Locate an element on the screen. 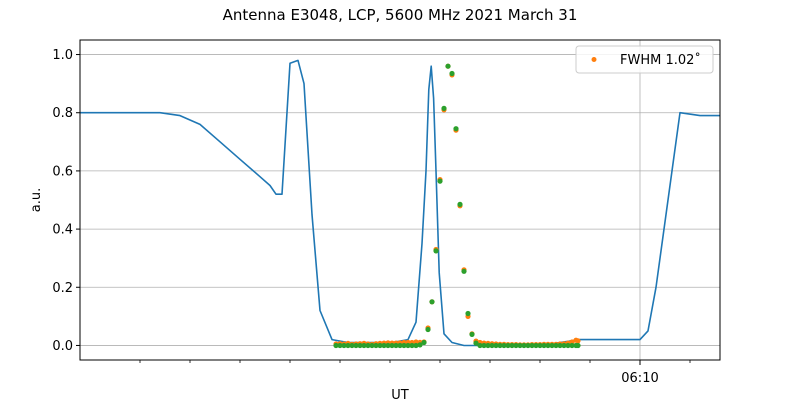 Image resolution: width=800 pixels, height=400 pixels. legend-marker-icon is located at coordinates (594, 59).